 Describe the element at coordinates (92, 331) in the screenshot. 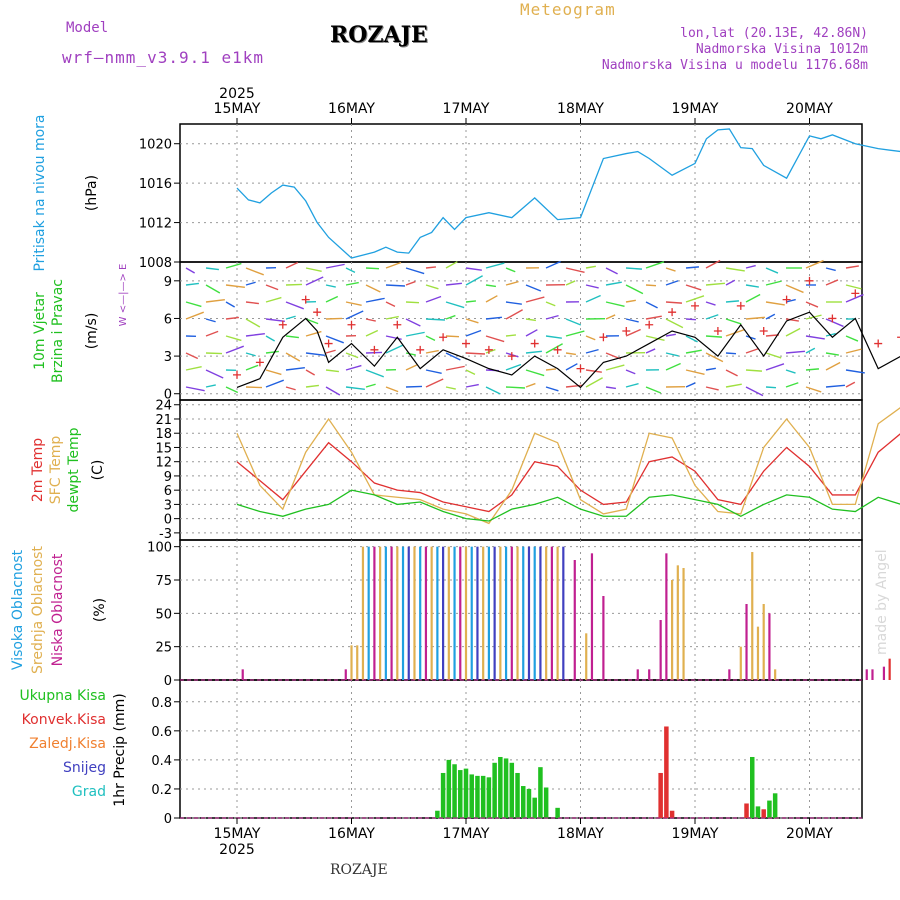

I see `wind-unit: (m/s)` at that location.